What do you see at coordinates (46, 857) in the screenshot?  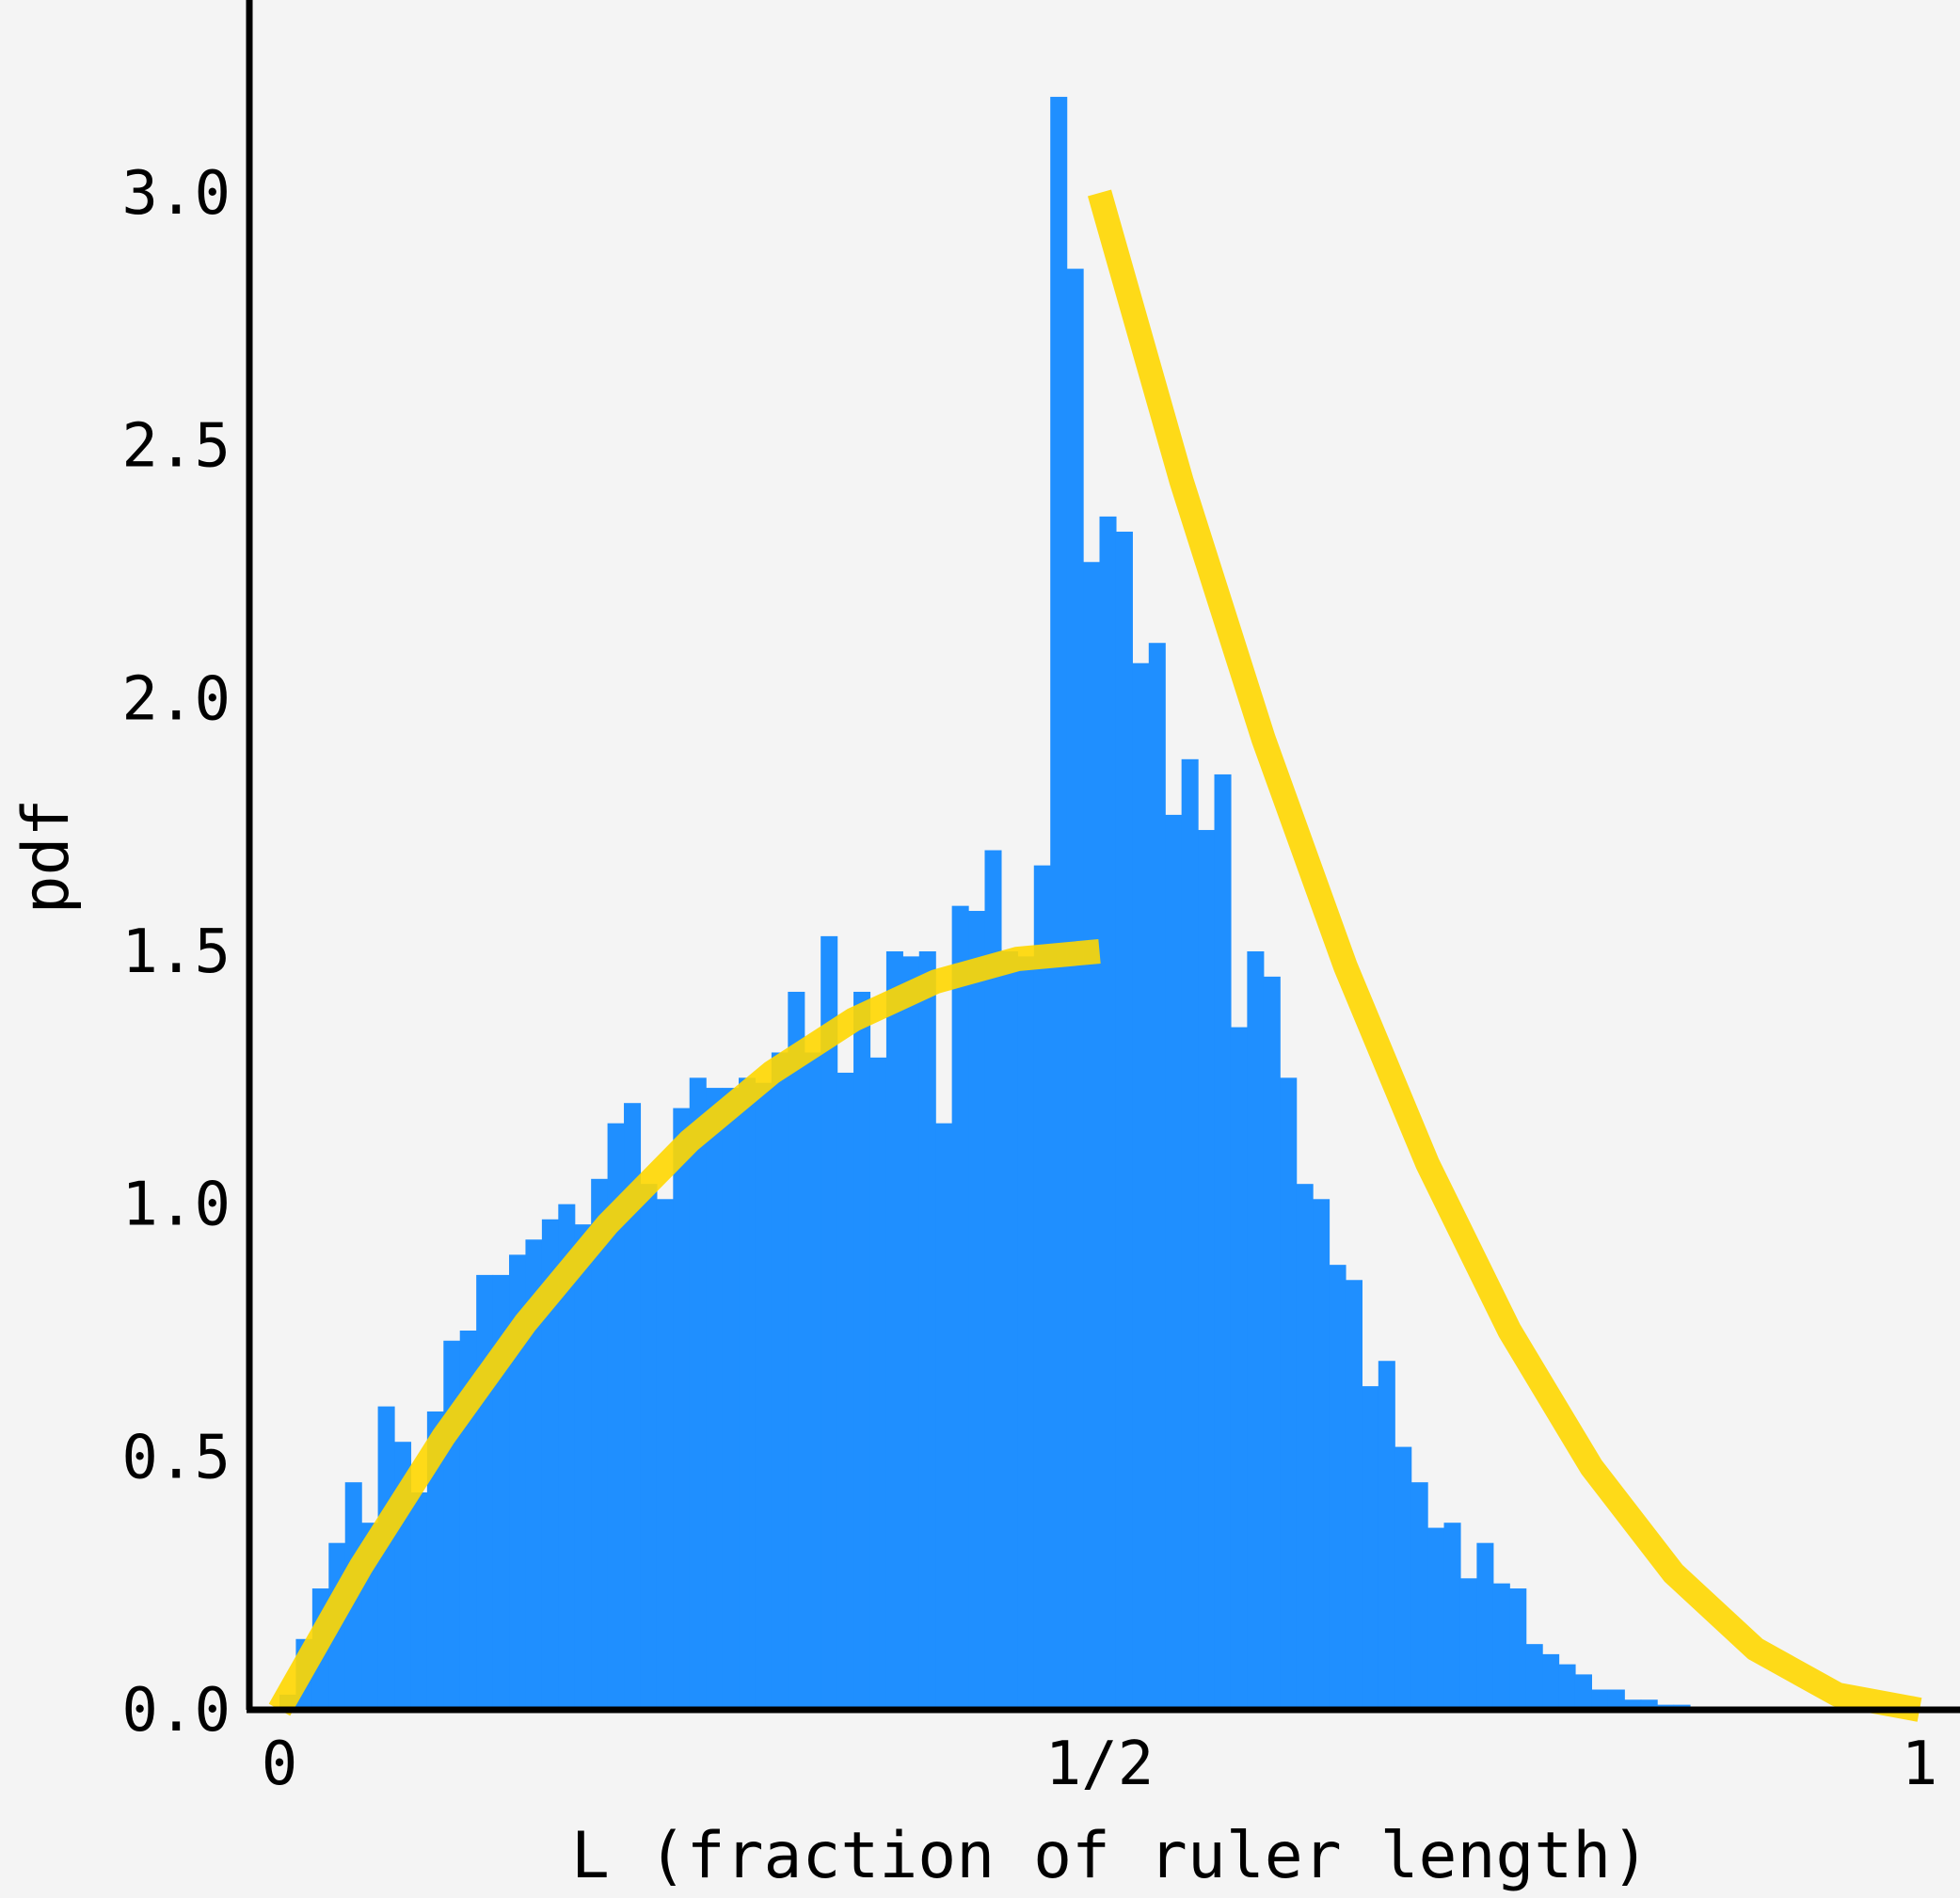 I see `y-axis-title: pdf` at bounding box center [46, 857].